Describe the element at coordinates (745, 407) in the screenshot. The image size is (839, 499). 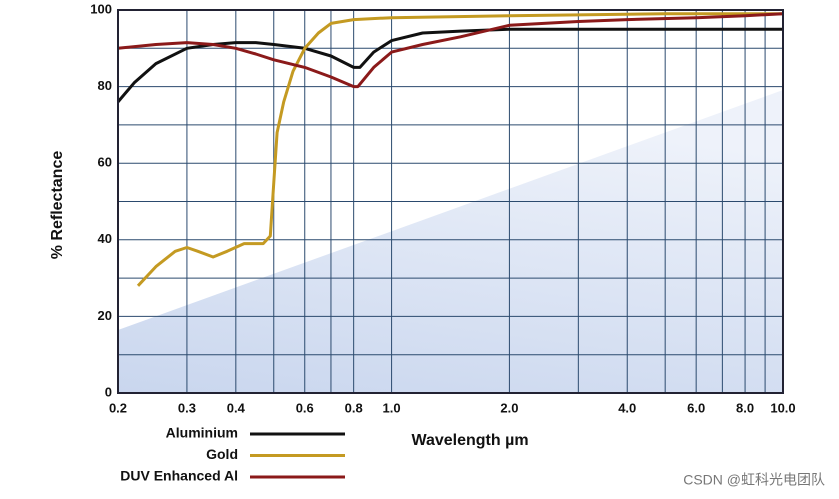
I see `x-tick-label: 8.0` at that location.